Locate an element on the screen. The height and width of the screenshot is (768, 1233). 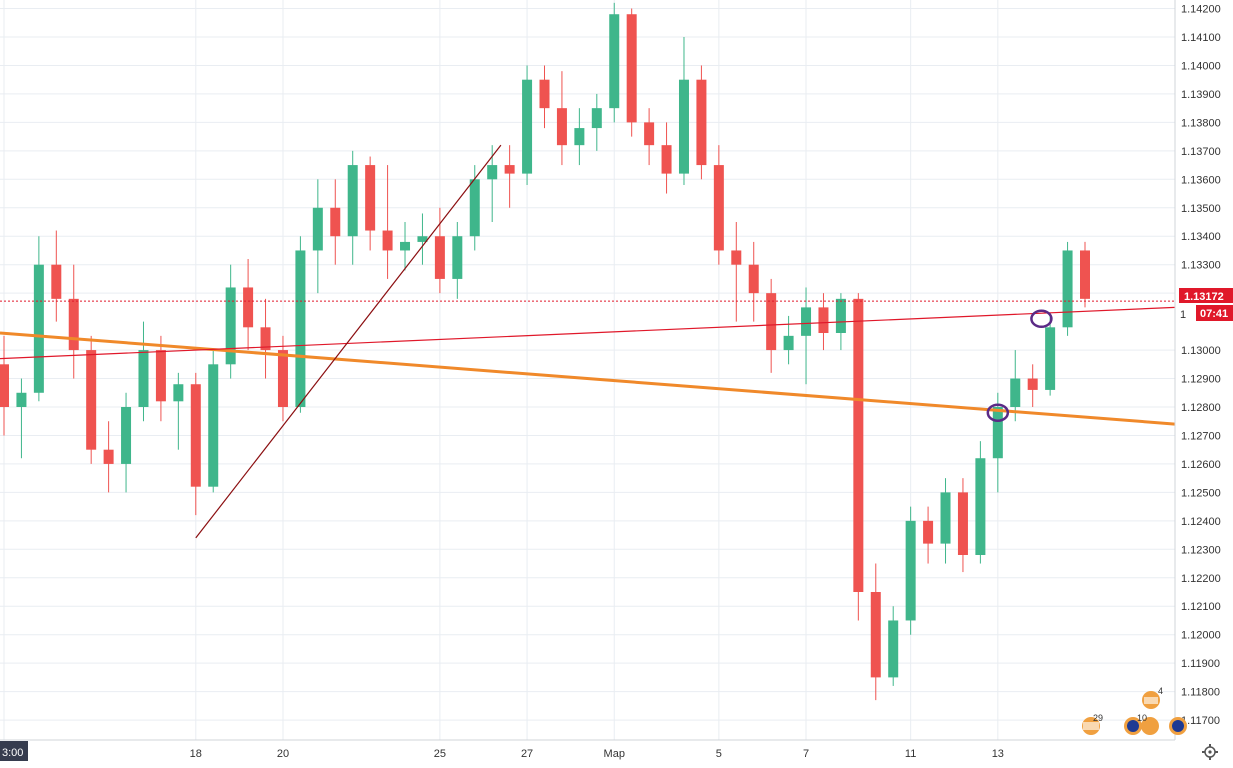
y-tick-label: 1.12300 is located at coordinates (1201, 550).